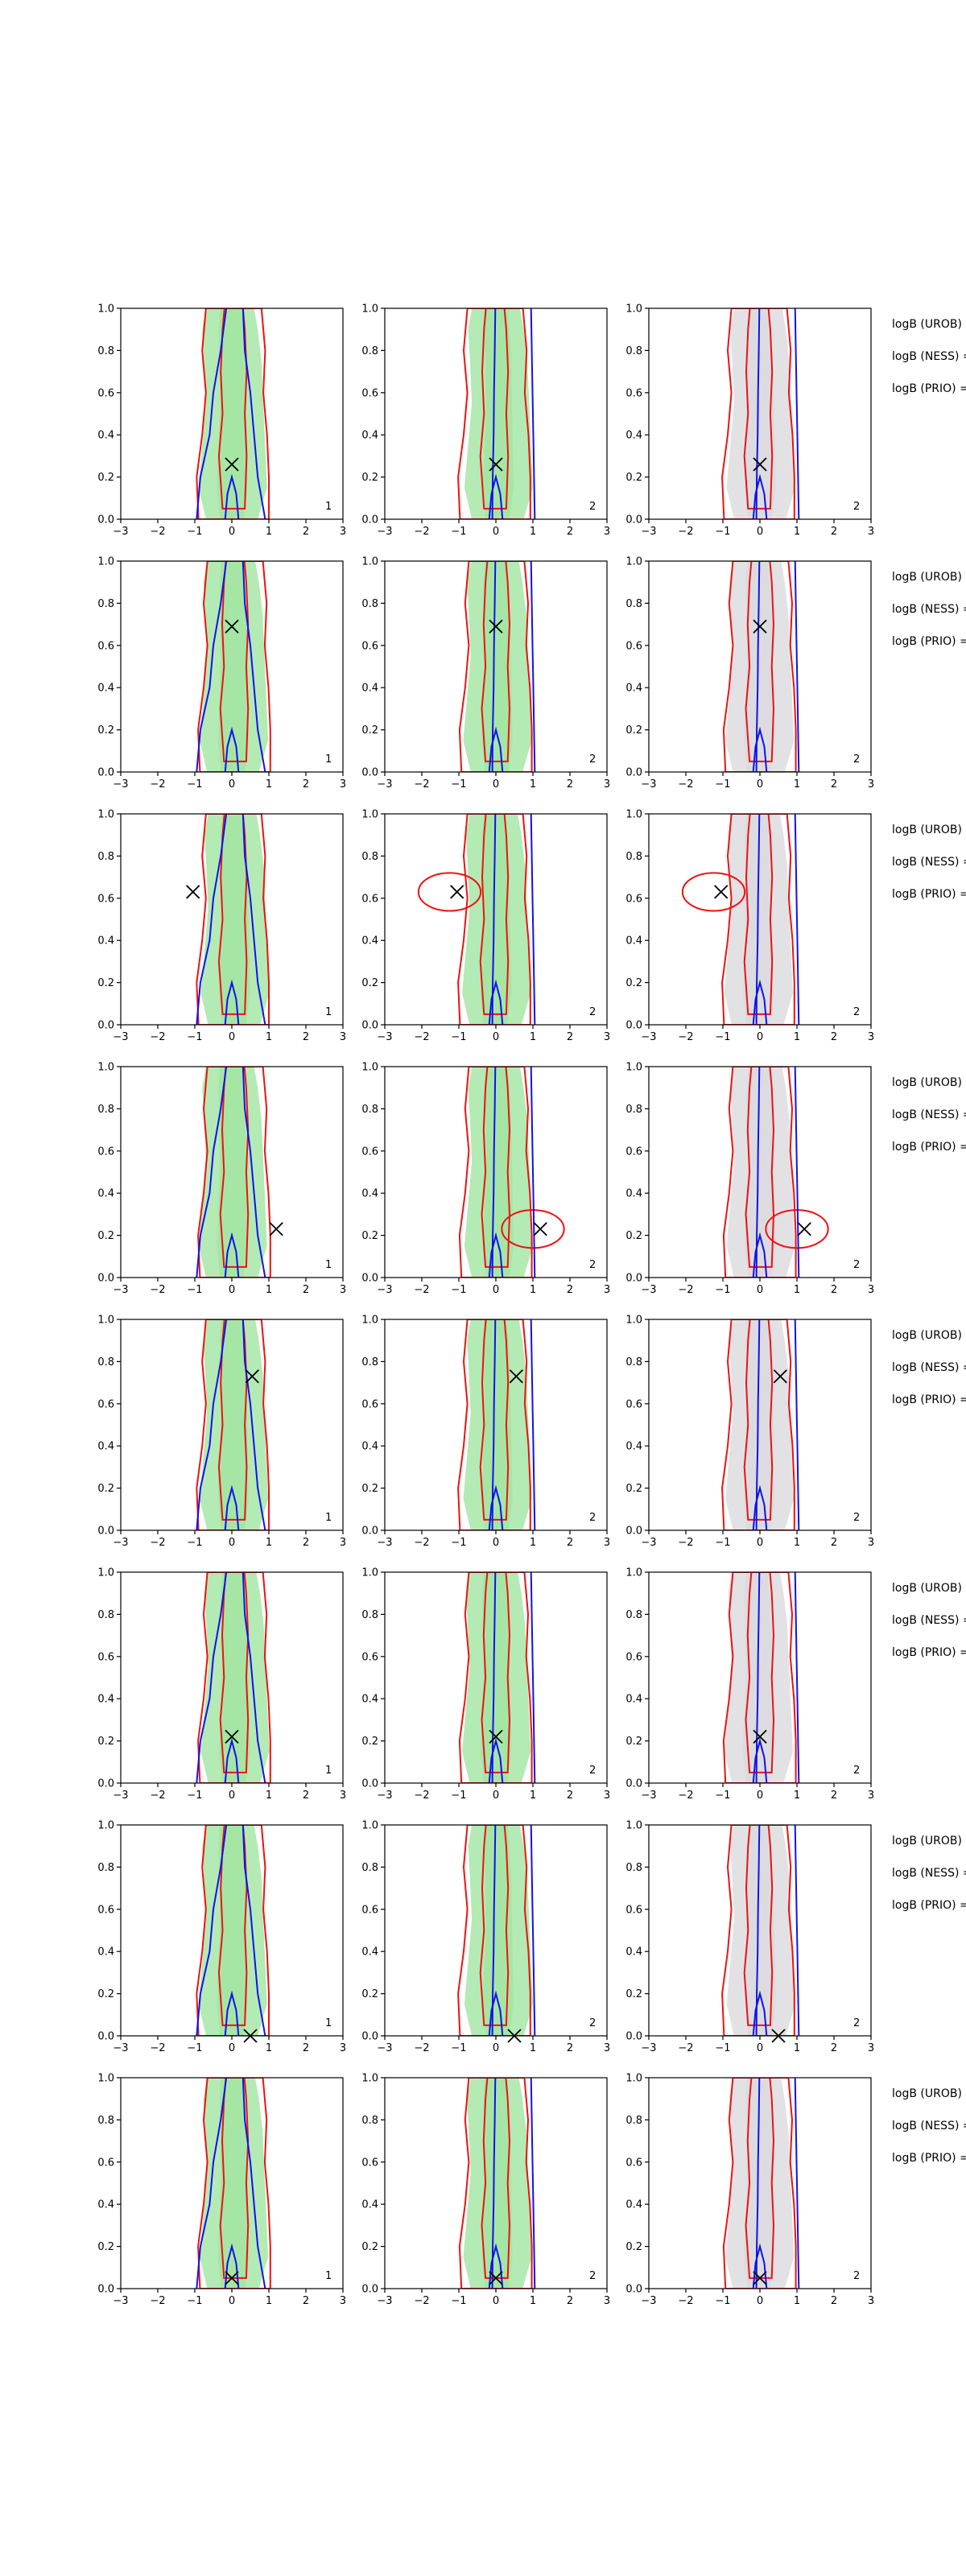 This screenshot has width=966, height=2576. I want to click on panel-r4-c2: −3 −2 −1 0 1 2 3 0.0 0.2 0.4 0.6 0.8 1.0 2, so click(485, 1179).